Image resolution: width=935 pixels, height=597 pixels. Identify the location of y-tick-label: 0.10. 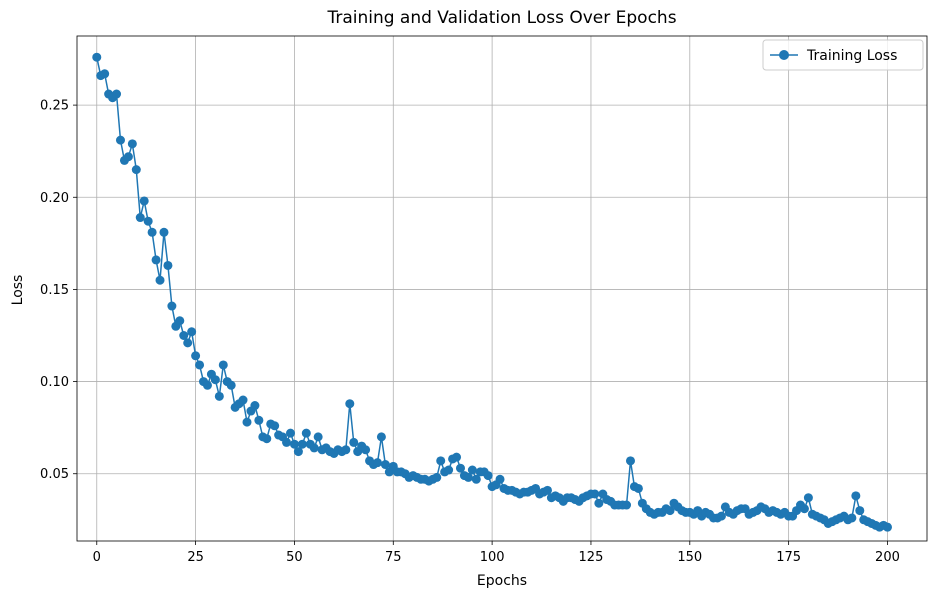
(54, 382).